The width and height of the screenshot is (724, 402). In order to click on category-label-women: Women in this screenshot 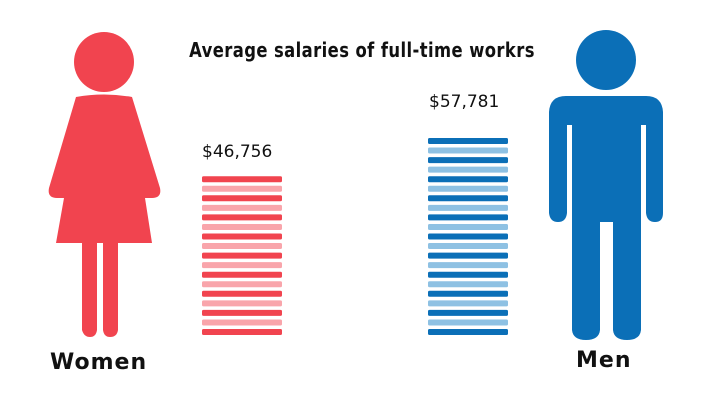, I will do `click(99, 362)`.